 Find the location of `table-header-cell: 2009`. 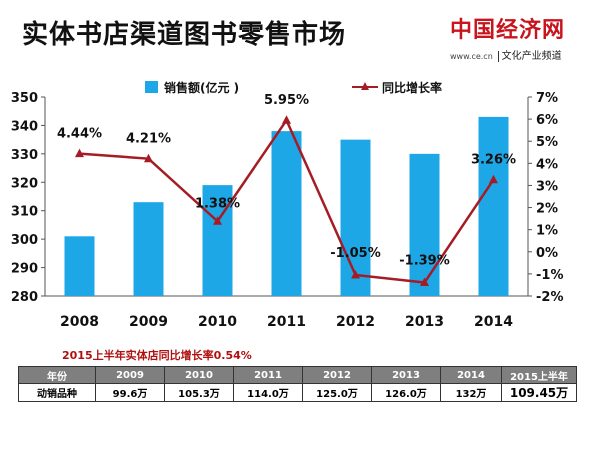

table-header-cell: 2009 is located at coordinates (130, 375).